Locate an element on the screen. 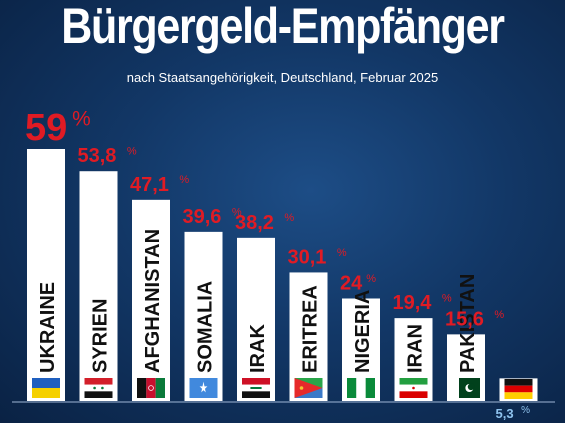 The width and height of the screenshot is (565, 423). category-label: IRAN is located at coordinates (416, 348).